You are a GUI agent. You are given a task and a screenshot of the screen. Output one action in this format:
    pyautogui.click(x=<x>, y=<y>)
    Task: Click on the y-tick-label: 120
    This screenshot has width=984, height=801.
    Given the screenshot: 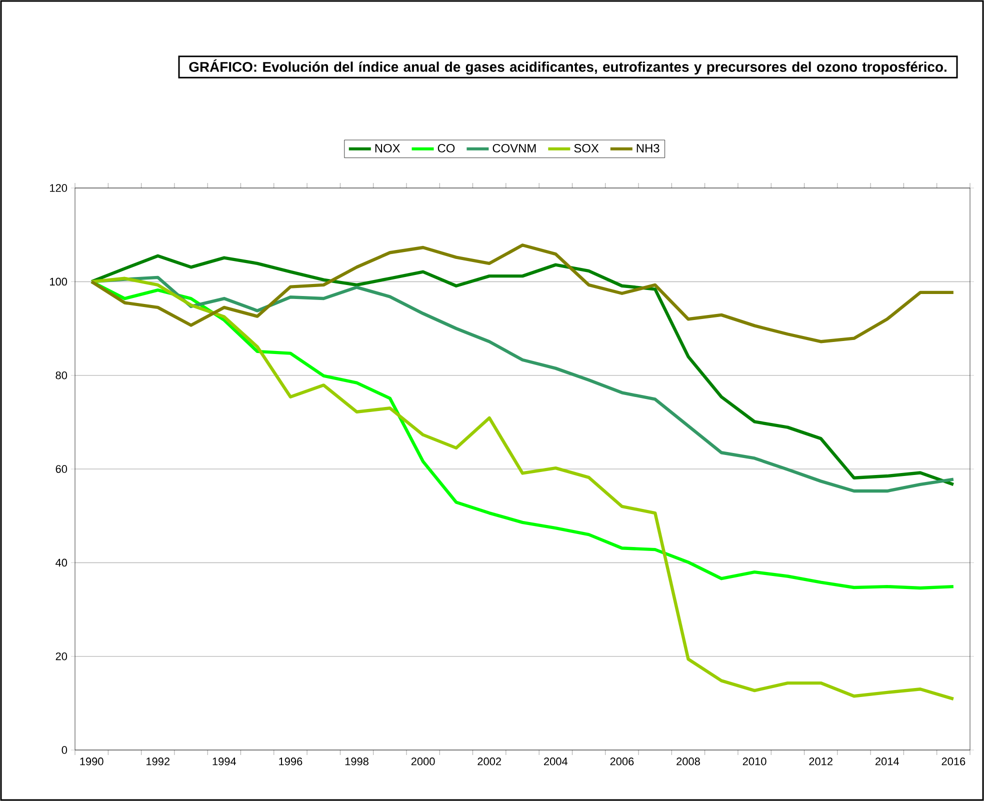 What is the action you would take?
    pyautogui.click(x=59, y=188)
    